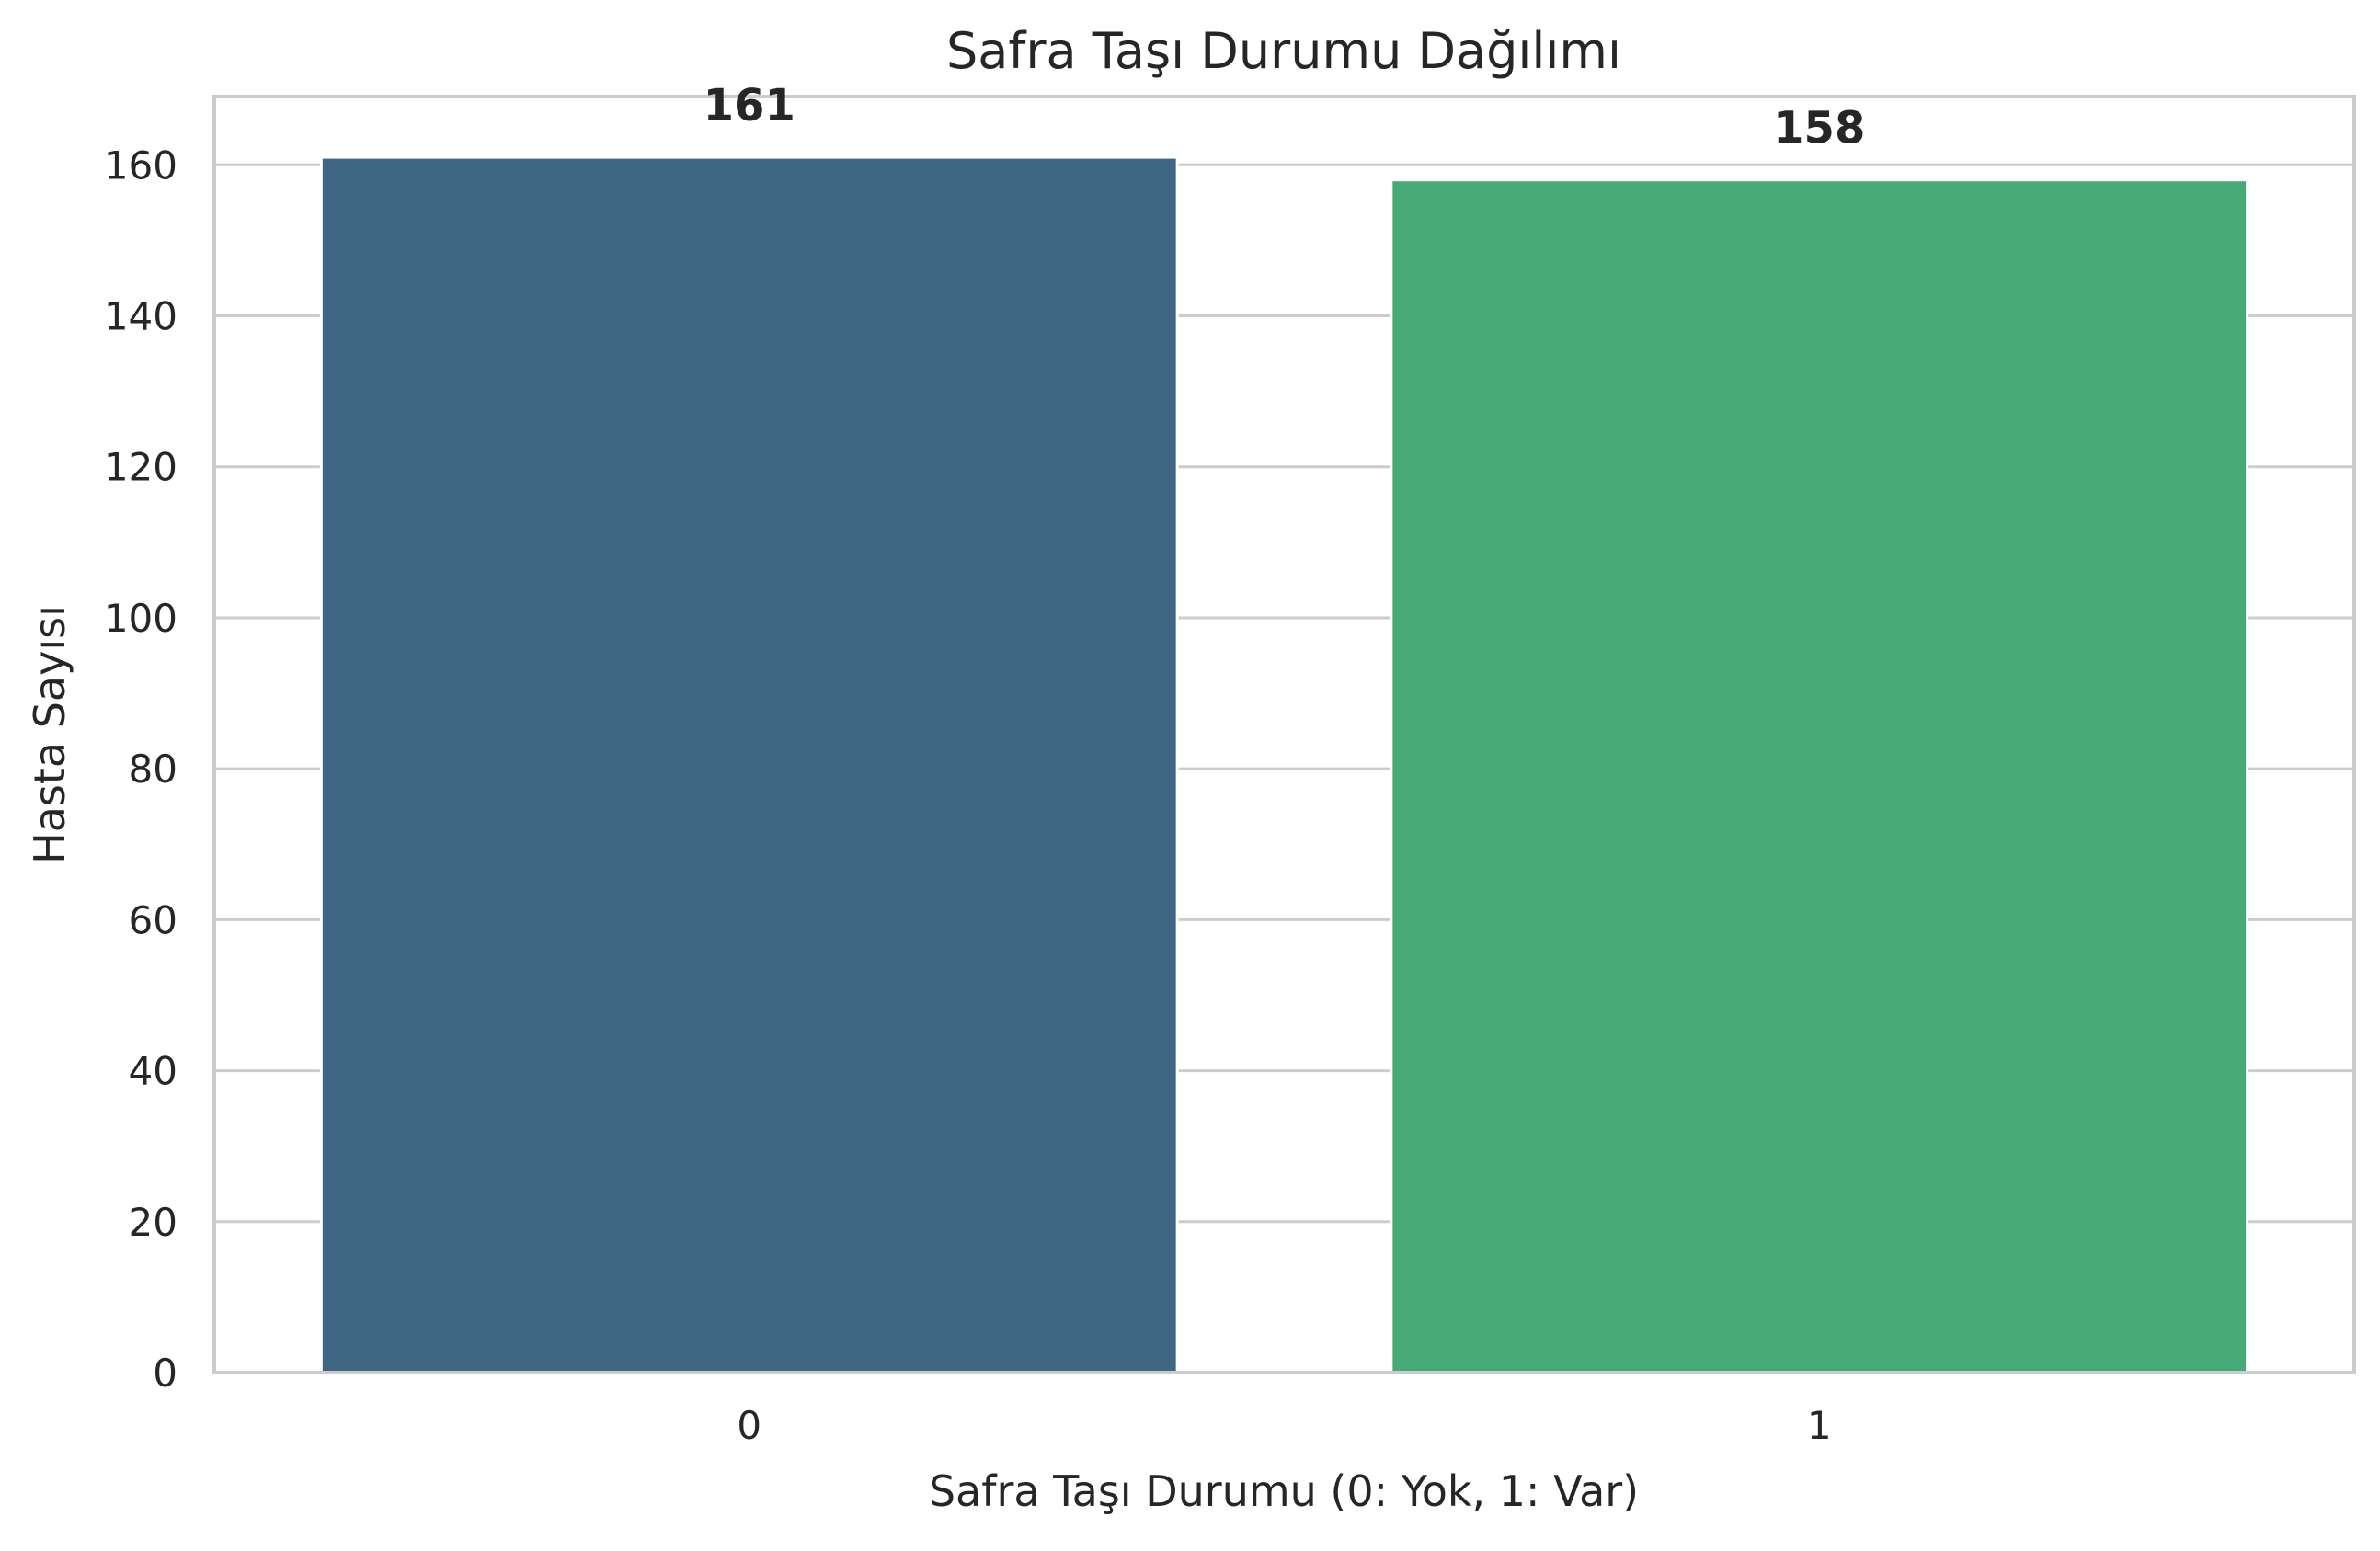 The height and width of the screenshot is (1551, 2380). Describe the element at coordinates (49, 735) in the screenshot. I see `y-axis-label: Hasta Sayısı` at that location.